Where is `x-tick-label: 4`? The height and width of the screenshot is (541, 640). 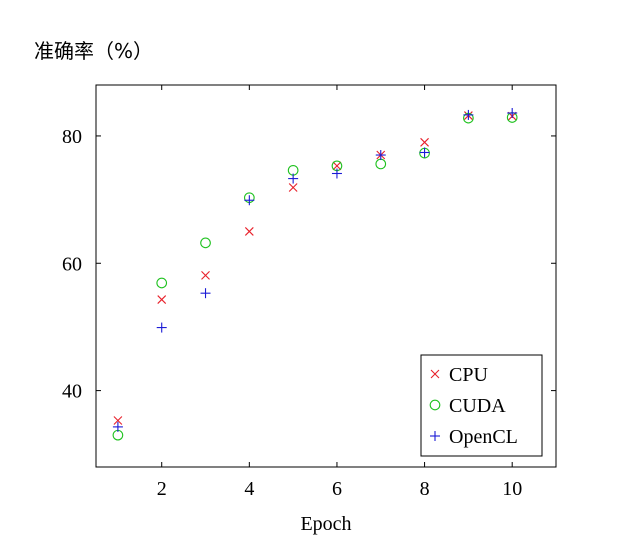 x-tick-label: 4 is located at coordinates (249, 489).